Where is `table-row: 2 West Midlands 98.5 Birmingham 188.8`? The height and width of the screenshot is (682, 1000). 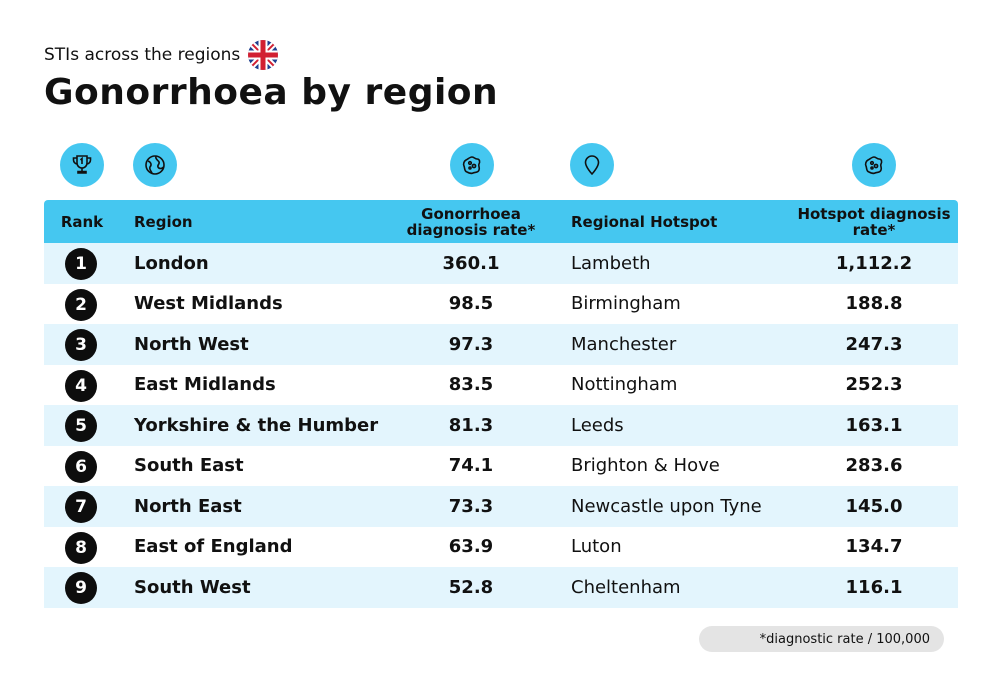 table-row: 2 West Midlands 98.5 Birmingham 188.8 is located at coordinates (501, 304).